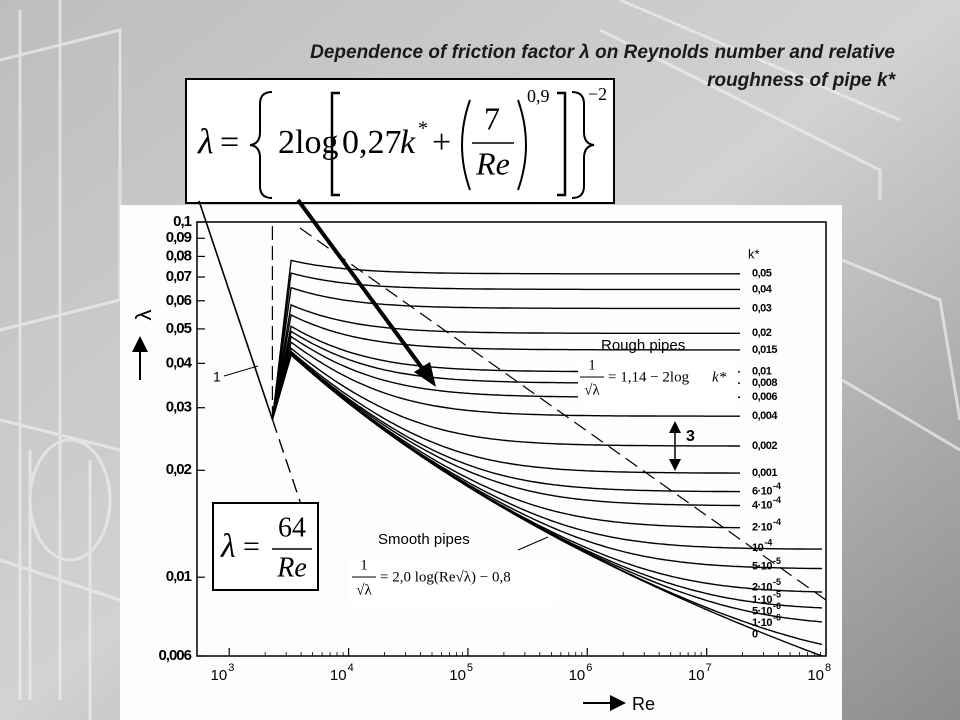  Describe the element at coordinates (179, 276) in the screenshot. I see `y-tick-label: 0,07` at that location.